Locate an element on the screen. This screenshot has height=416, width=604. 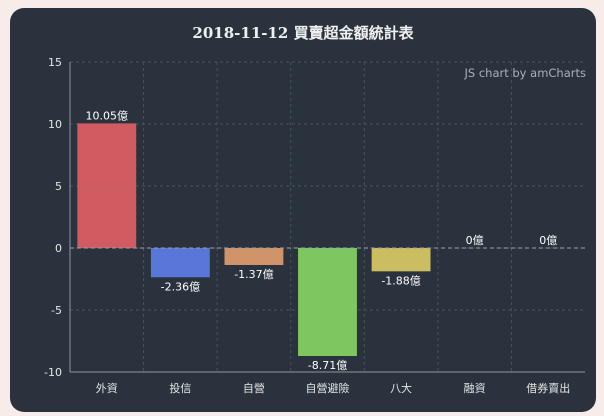
x-tick-label: 借券賣出 is located at coordinates (548, 388).